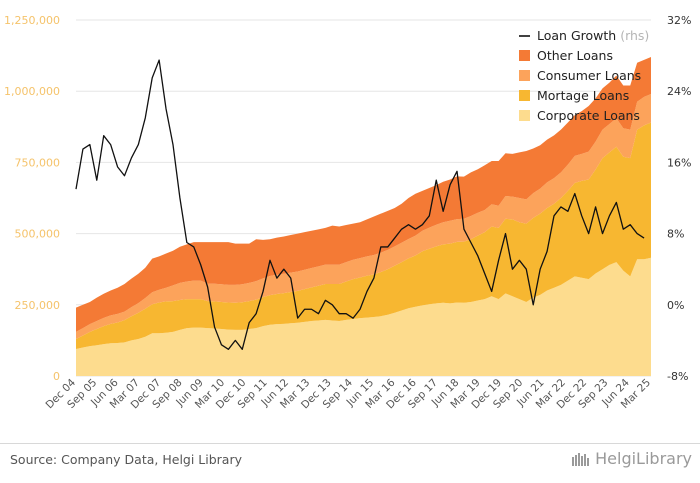 This screenshot has height=483, width=700. What do you see at coordinates (32, 20) in the screenshot?
I see `left-tick-label: 1,250,000` at bounding box center [32, 20].